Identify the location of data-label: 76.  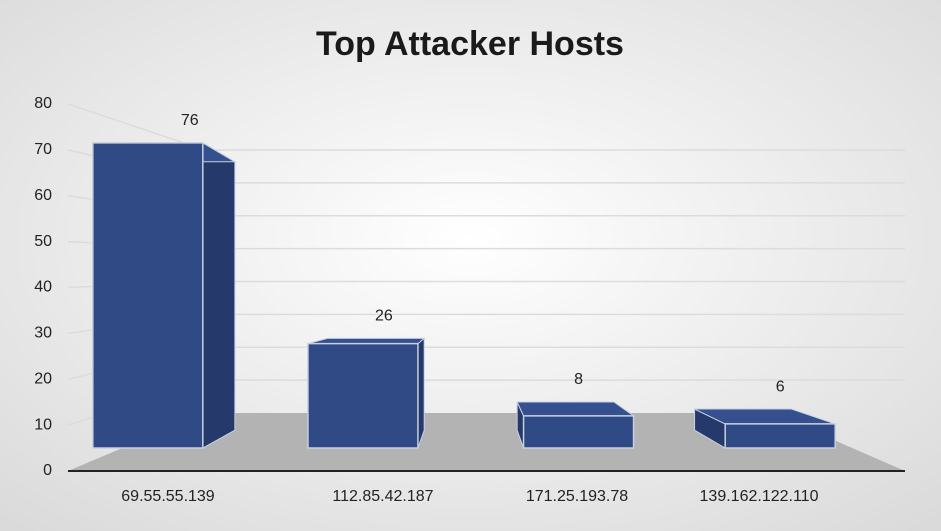
(190, 120).